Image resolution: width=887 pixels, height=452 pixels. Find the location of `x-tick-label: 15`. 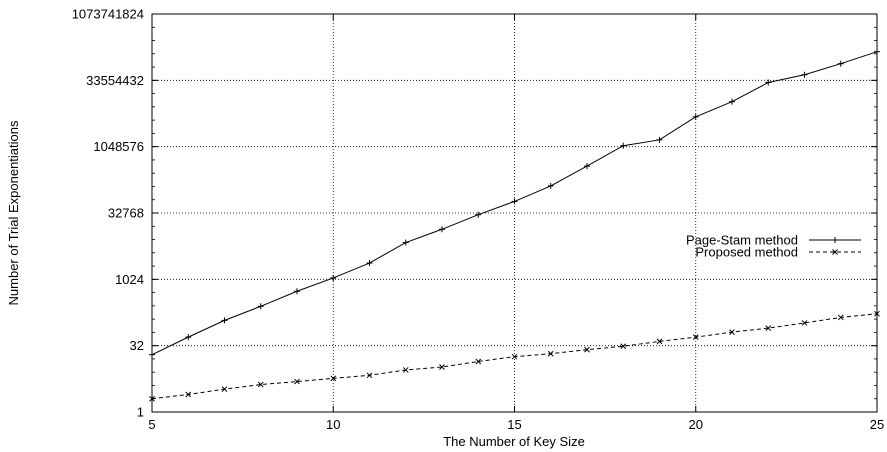

x-tick-label: 15 is located at coordinates (514, 424).